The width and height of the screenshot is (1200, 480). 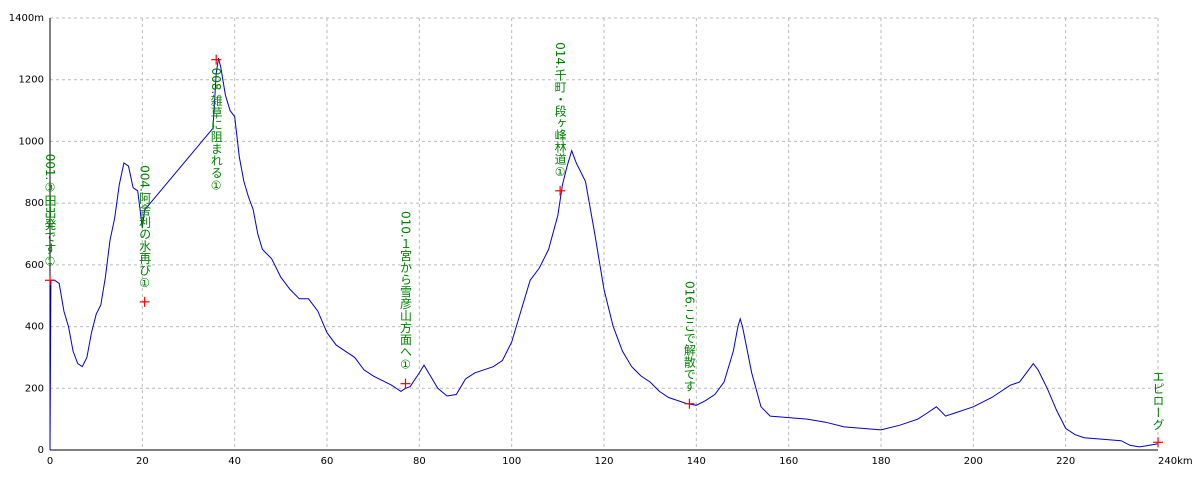 I want to click on y-tick-label: 1200, so click(x=31, y=80).